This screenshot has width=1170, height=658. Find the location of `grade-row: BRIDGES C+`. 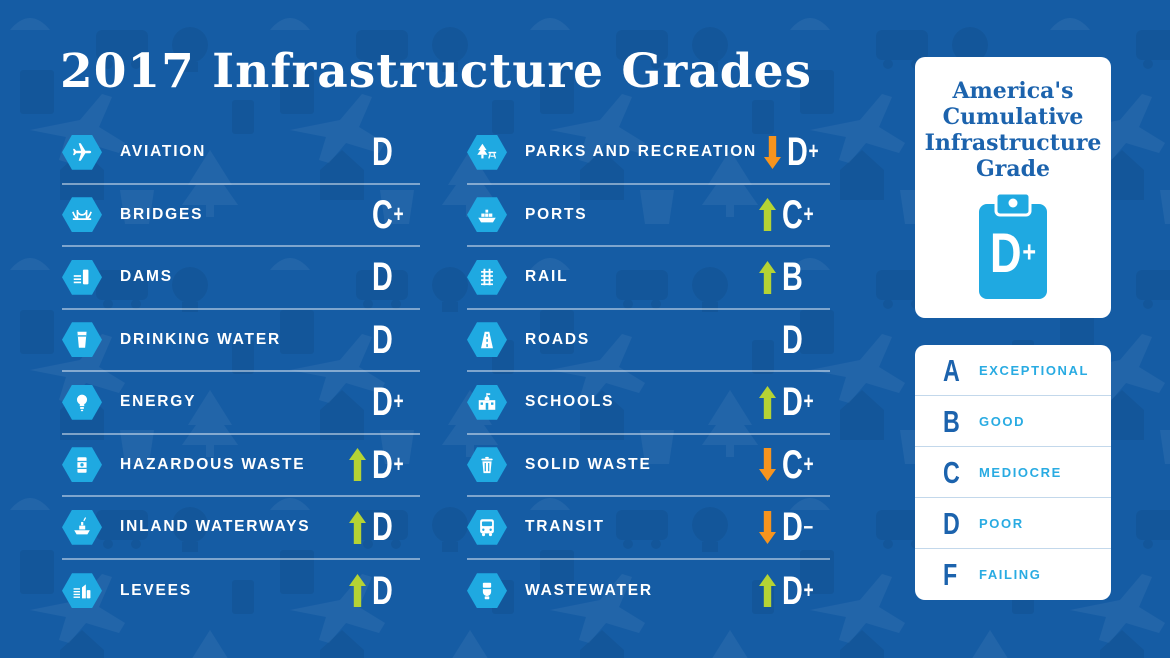

grade-row: BRIDGES C+ is located at coordinates (241, 216).